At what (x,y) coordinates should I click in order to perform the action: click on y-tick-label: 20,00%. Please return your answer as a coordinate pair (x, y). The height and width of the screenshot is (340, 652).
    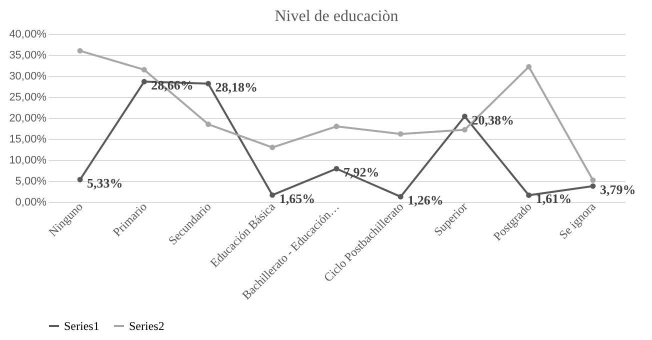
    Looking at the image, I should click on (28, 118).